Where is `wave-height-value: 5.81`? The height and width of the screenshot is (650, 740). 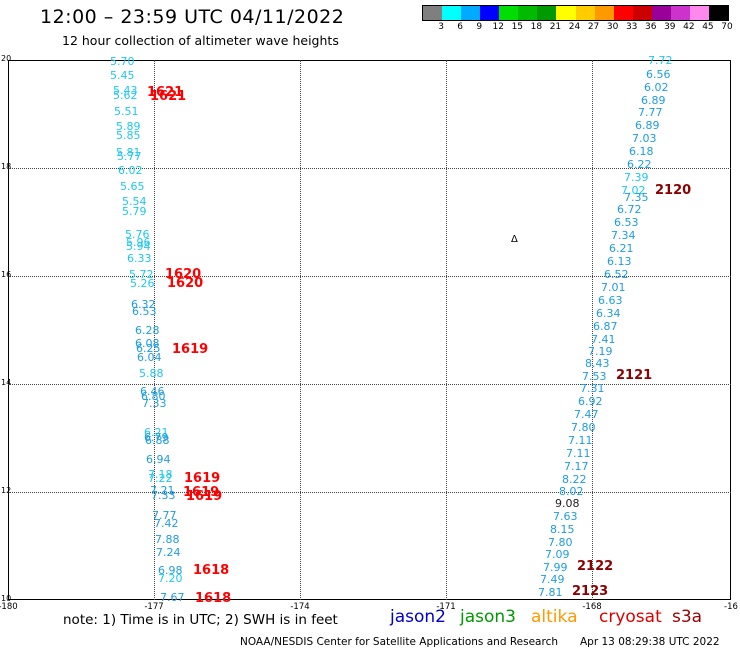
wave-height-value: 5.81 is located at coordinates (128, 152).